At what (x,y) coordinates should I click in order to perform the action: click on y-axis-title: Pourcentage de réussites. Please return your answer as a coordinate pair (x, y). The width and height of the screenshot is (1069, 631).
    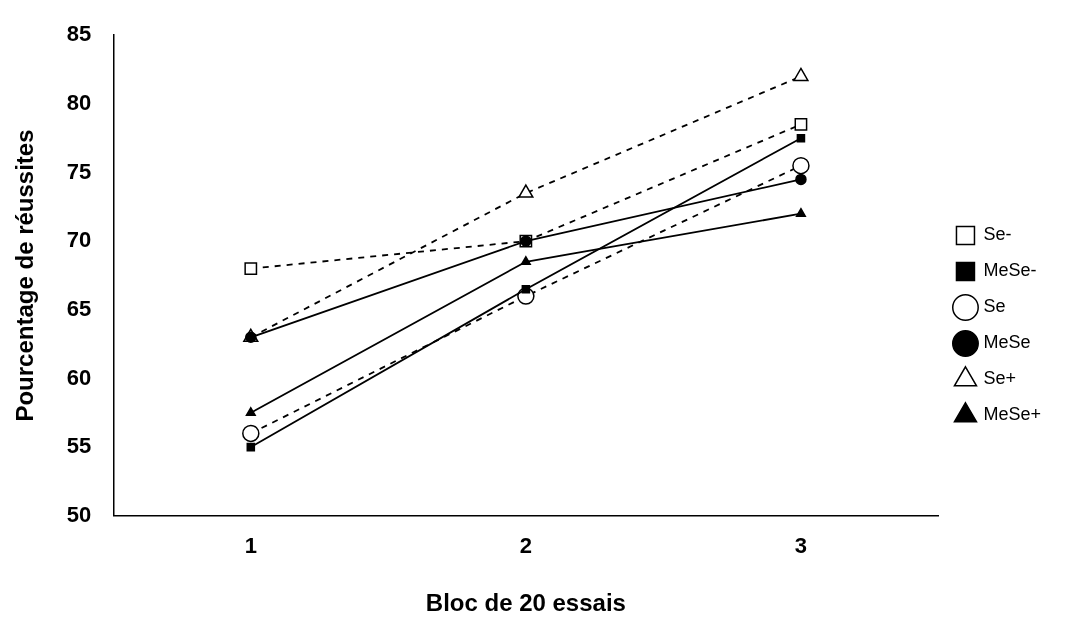
    Looking at the image, I should click on (25, 275).